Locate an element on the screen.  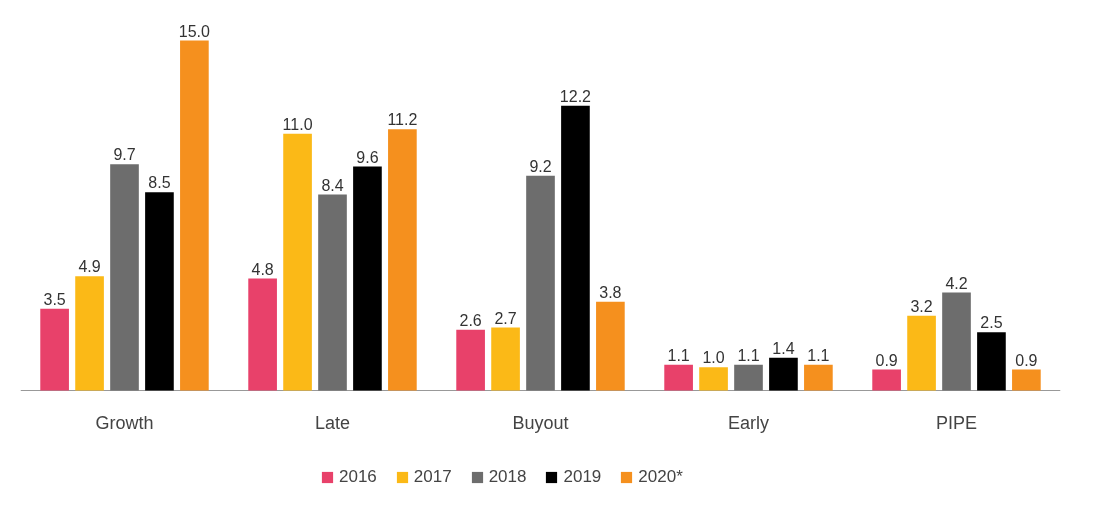
data-label: 2.5 is located at coordinates (991, 323).